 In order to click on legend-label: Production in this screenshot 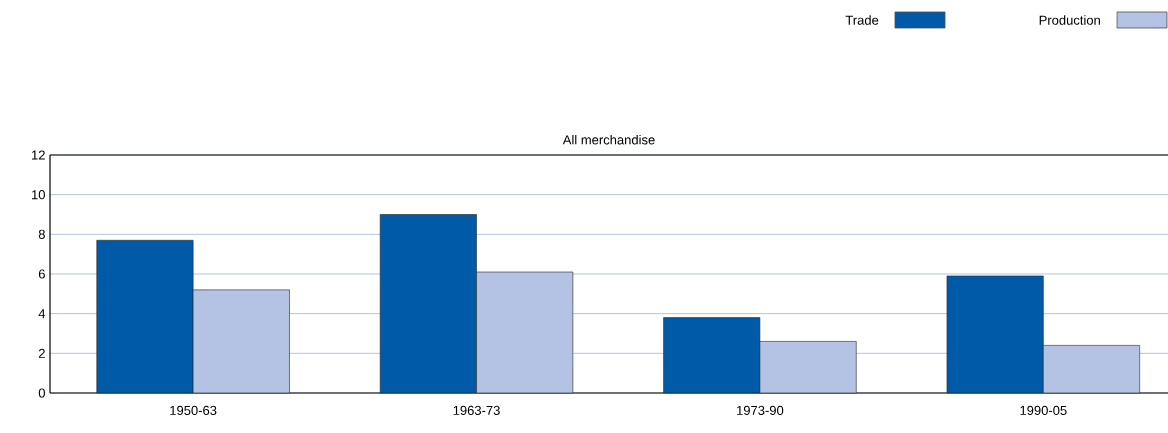, I will do `click(1069, 20)`.